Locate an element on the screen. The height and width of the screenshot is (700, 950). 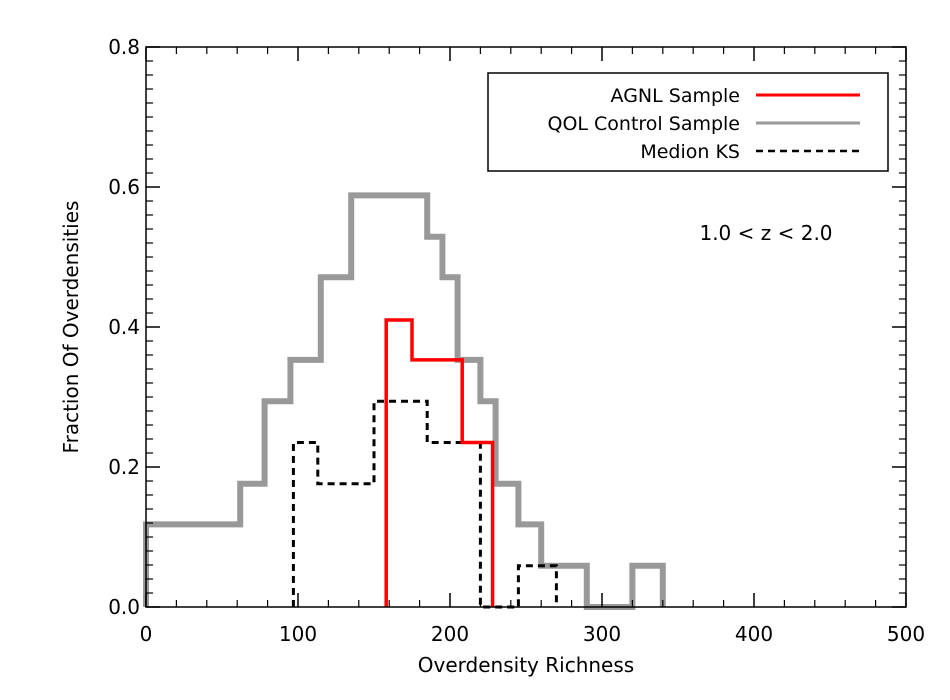
redshift-range-annotation: 1.0 < z < 2.0 is located at coordinates (765, 233).